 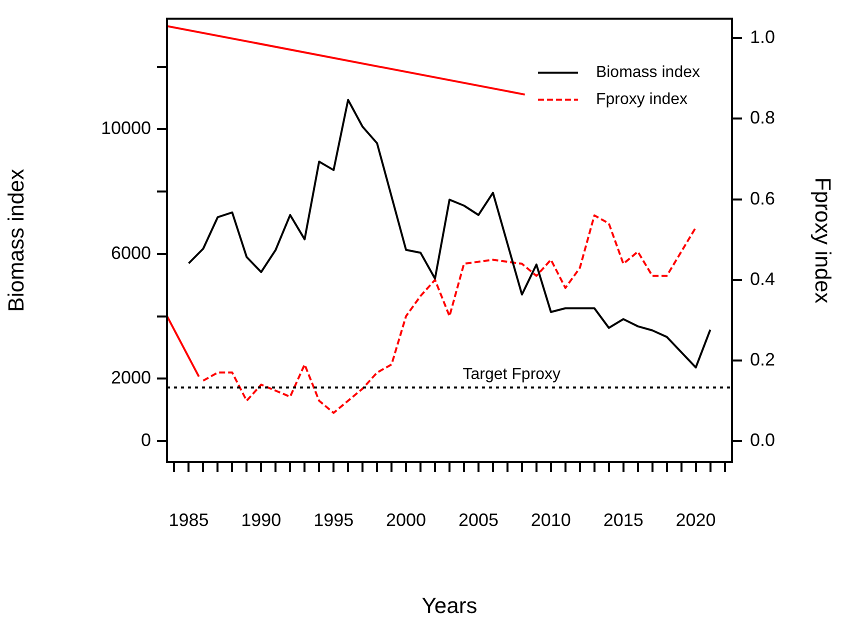 I want to click on x-tick-label: 2000, so click(x=406, y=520).